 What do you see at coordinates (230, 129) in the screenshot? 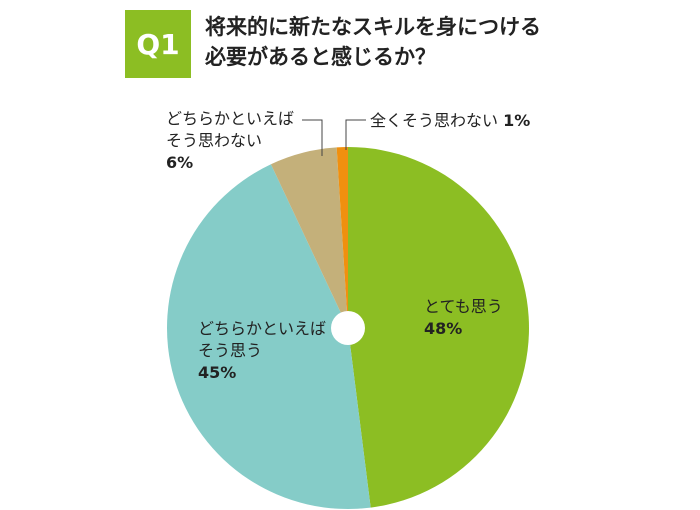
I see `slice-name: どちらかといえばそう思わない` at bounding box center [230, 129].